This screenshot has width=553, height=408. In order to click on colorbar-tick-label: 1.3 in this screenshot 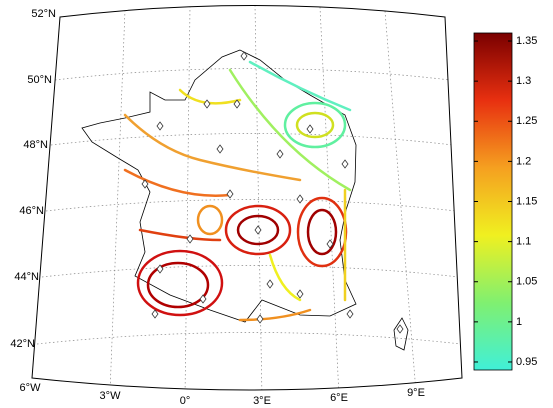, I will do `click(523, 81)`.